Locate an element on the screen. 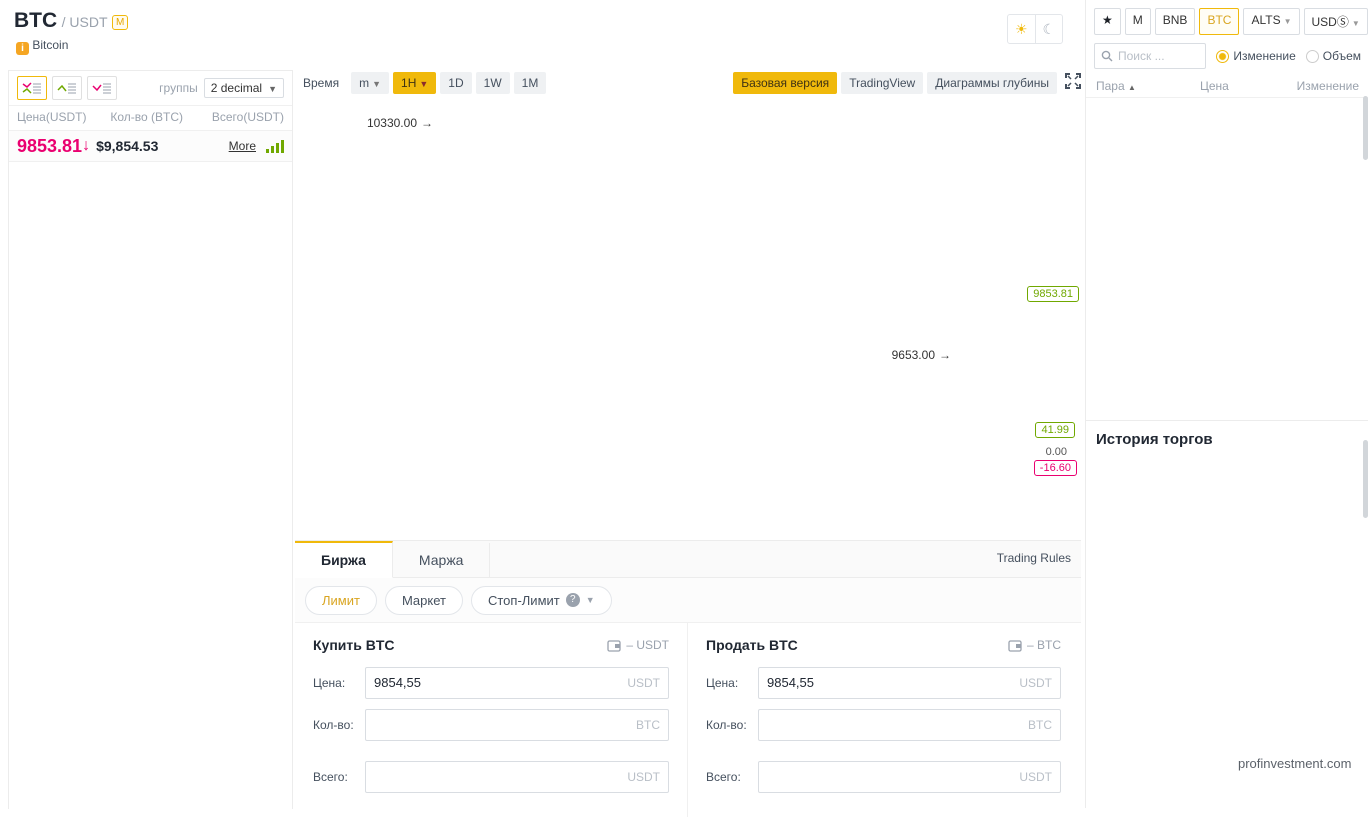 The height and width of the screenshot is (817, 1368). decimal-group-select: 2 decimal ▼ is located at coordinates (243, 88).